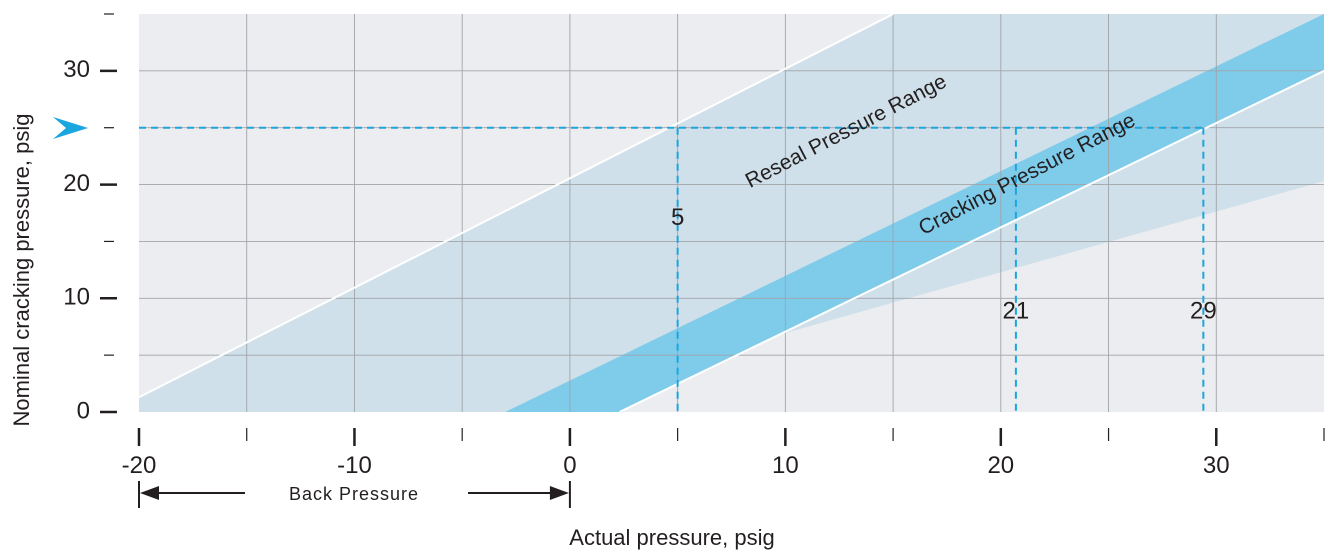 This screenshot has width=1332, height=551. Describe the element at coordinates (354, 494) in the screenshot. I see `back-pressure-label: Back Pressure` at that location.